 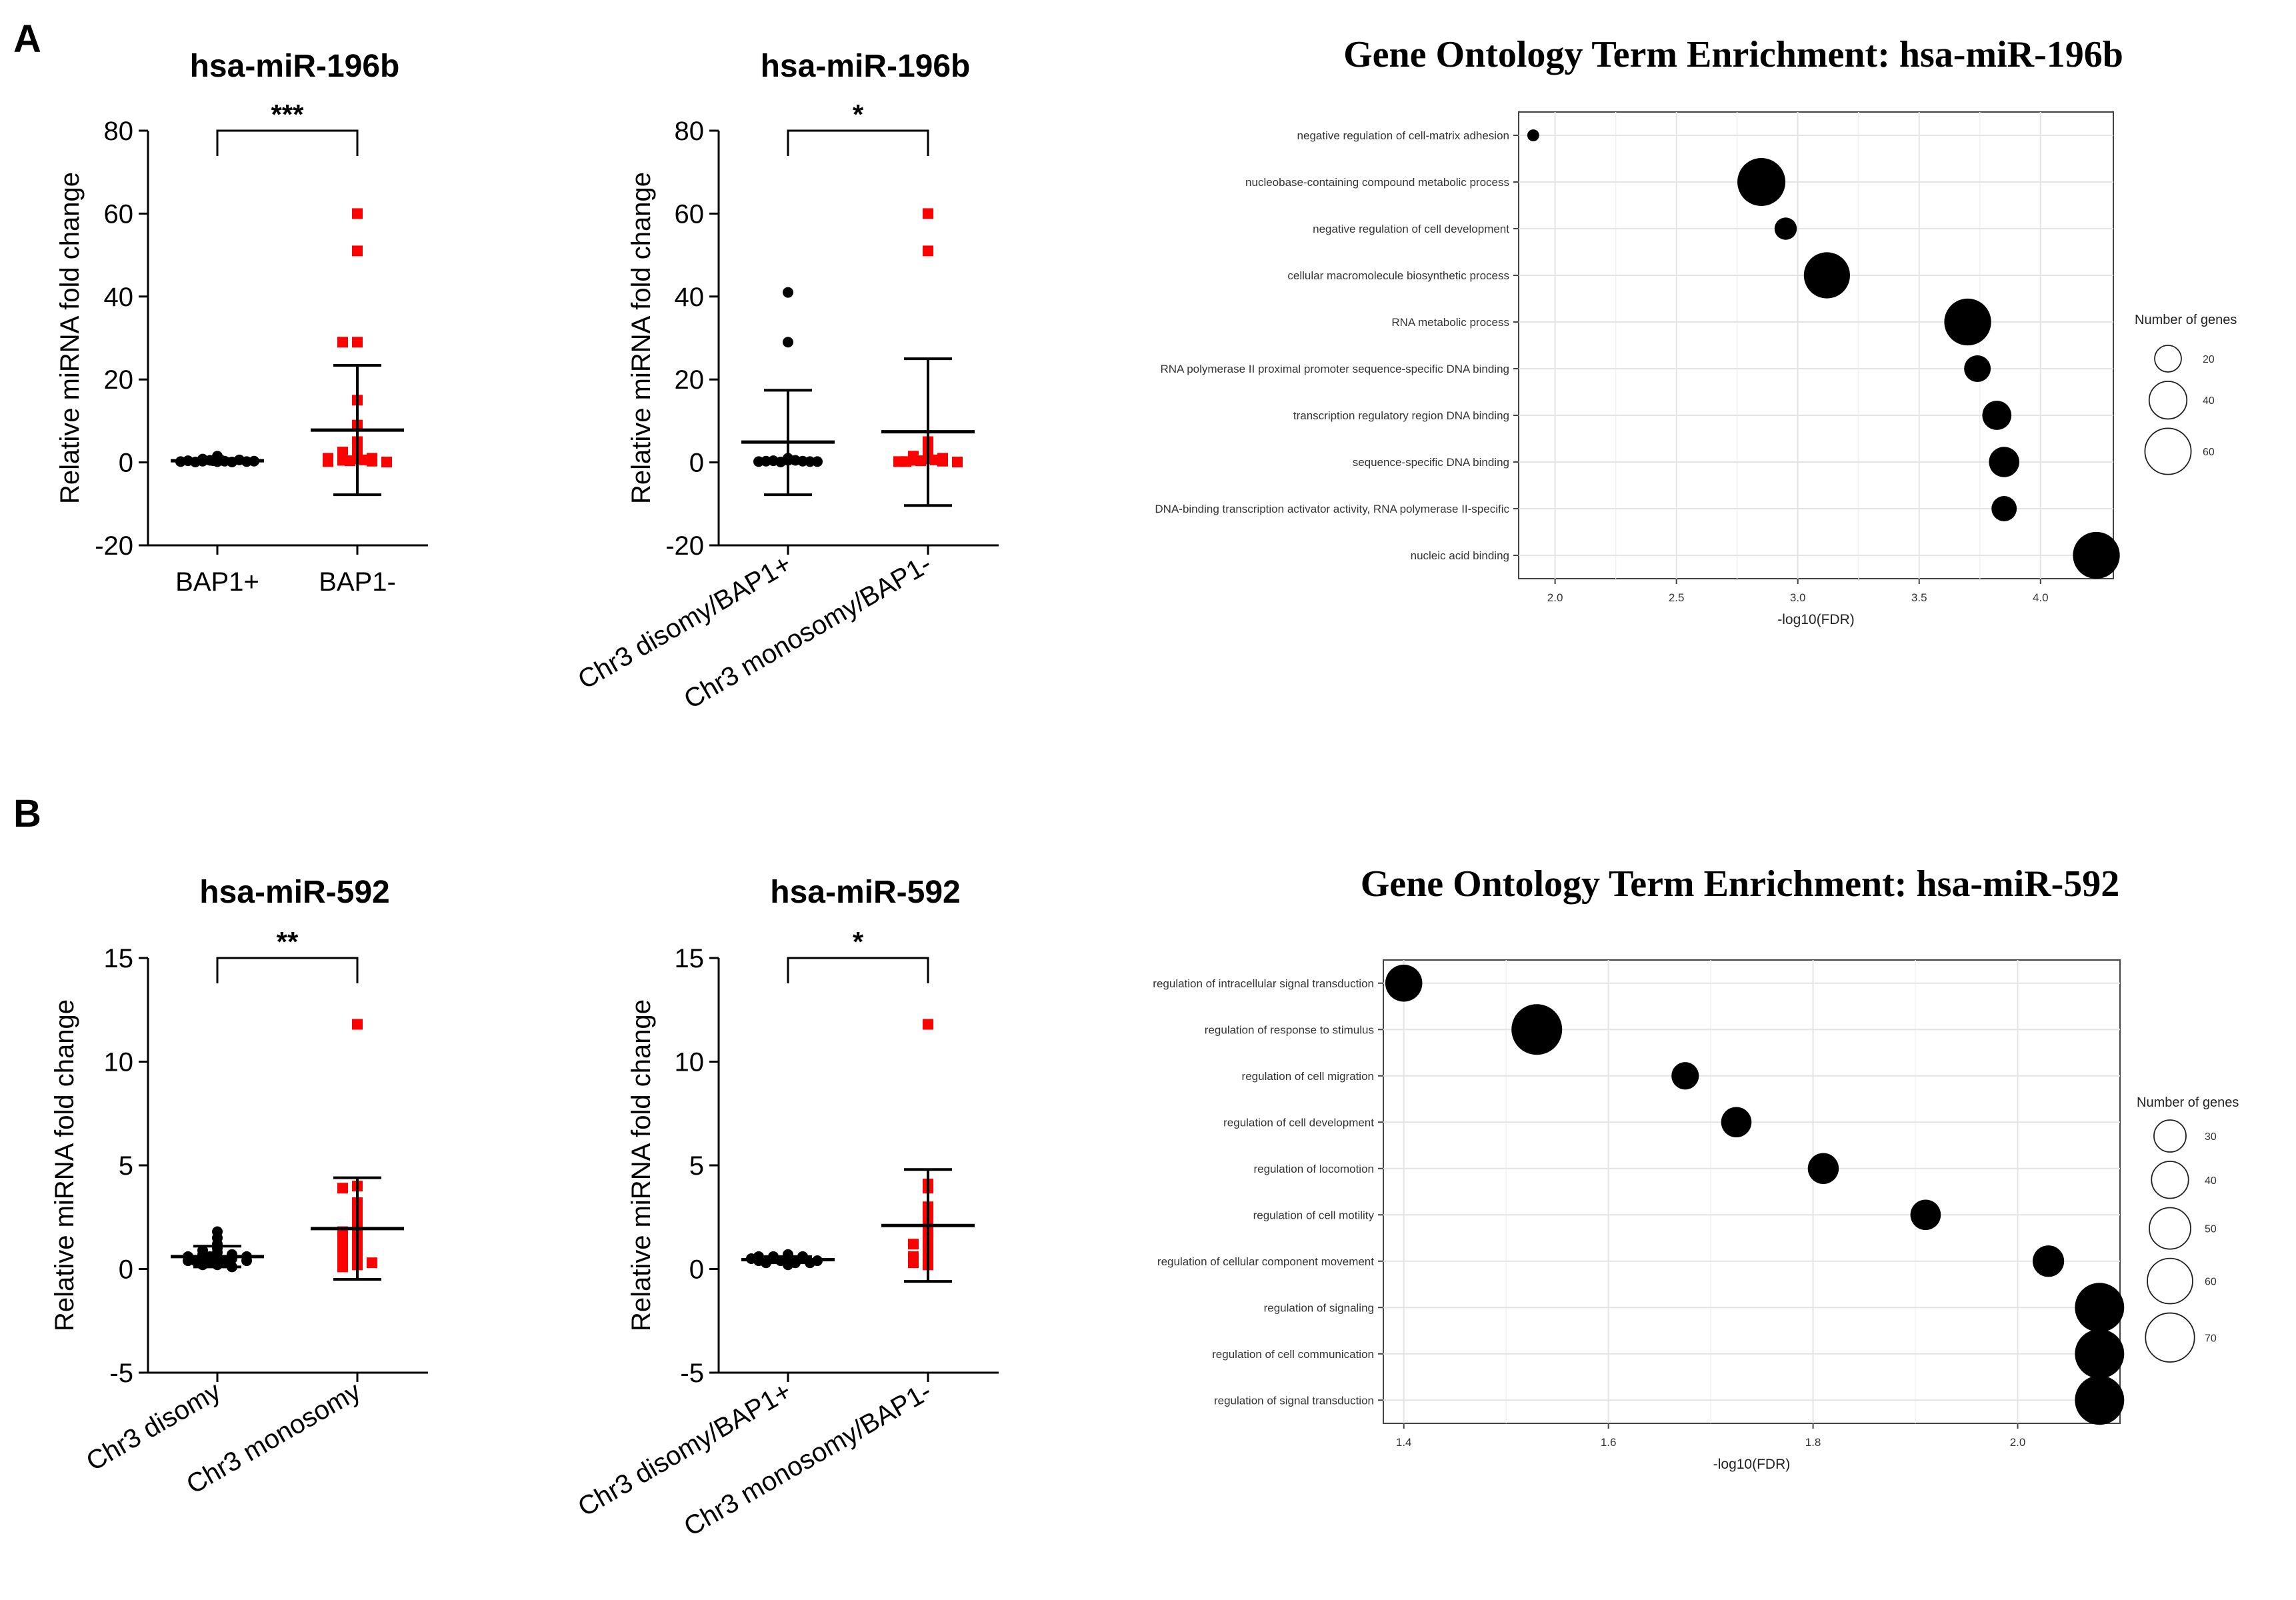 I want to click on chart-title: hsa-miR-592, so click(x=294, y=892).